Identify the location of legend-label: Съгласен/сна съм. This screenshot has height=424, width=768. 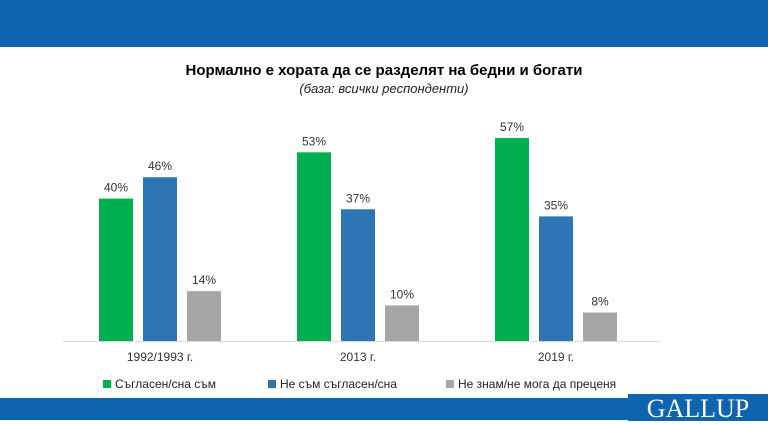
(165, 384).